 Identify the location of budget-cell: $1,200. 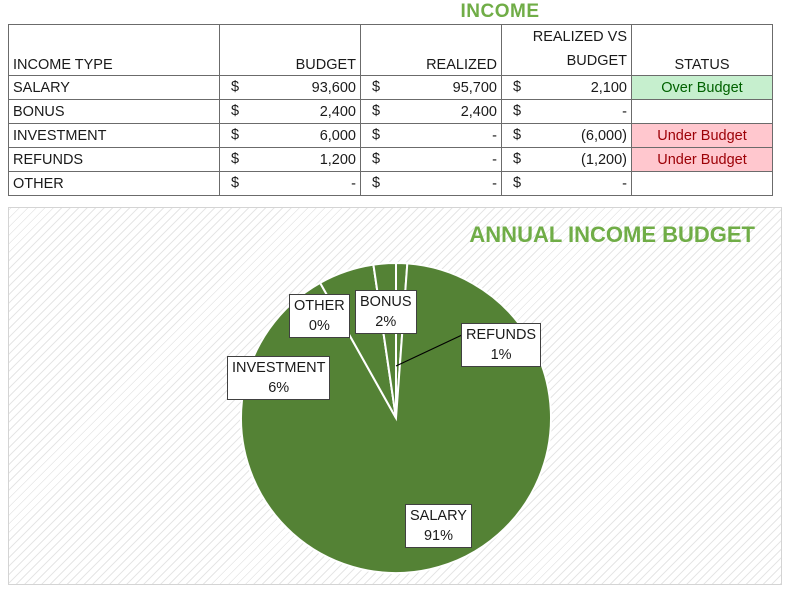
(290, 159).